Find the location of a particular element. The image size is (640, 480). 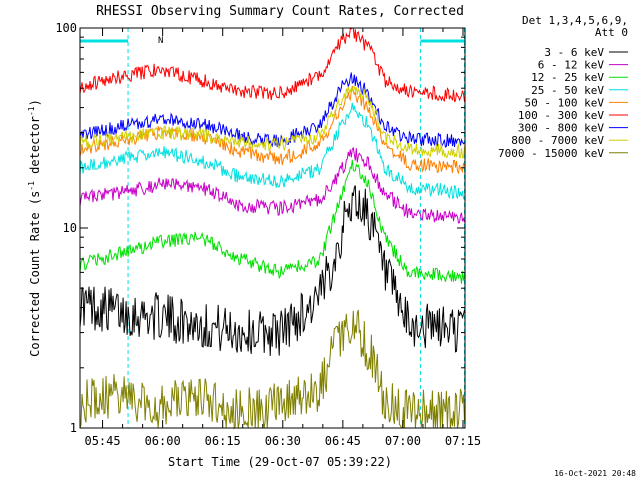

y-tick-label: 1 is located at coordinates (73, 428).